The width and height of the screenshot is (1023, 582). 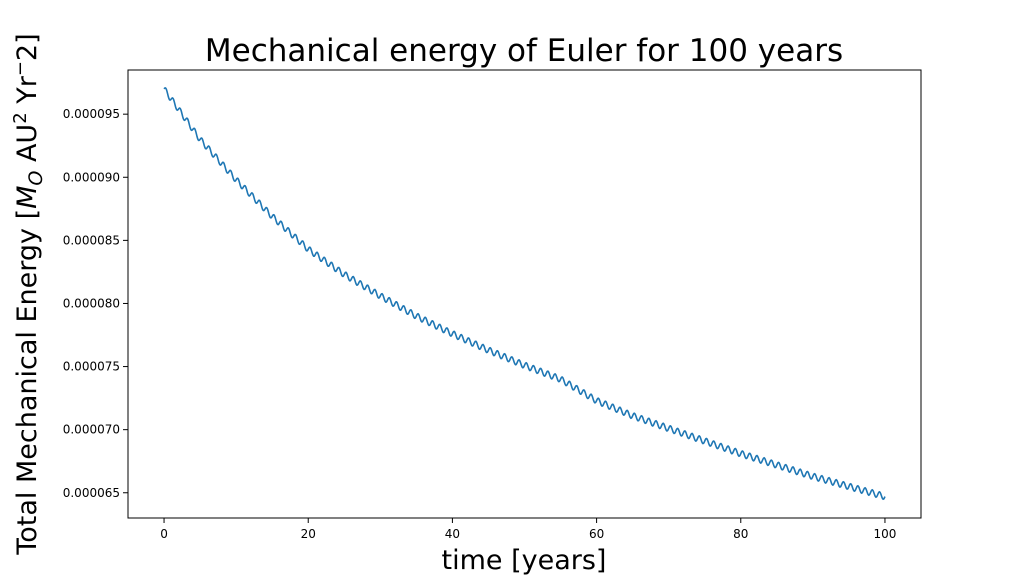 I want to click on y-tick-label: 0.000065, so click(x=91, y=493).